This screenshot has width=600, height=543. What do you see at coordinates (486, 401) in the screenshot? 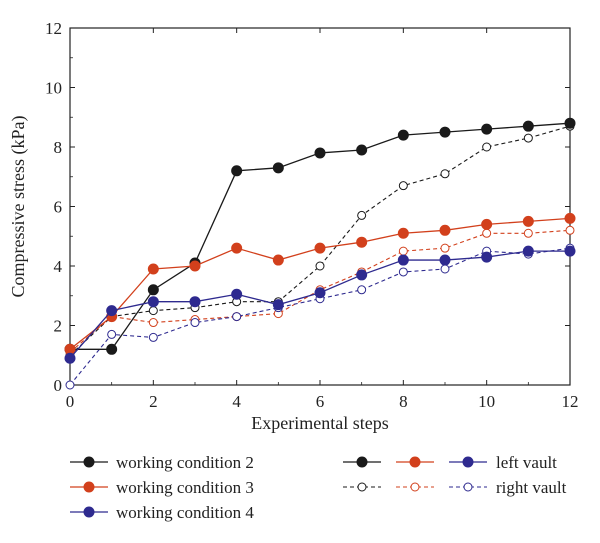
I see `x-tick-label: 10` at bounding box center [486, 401].